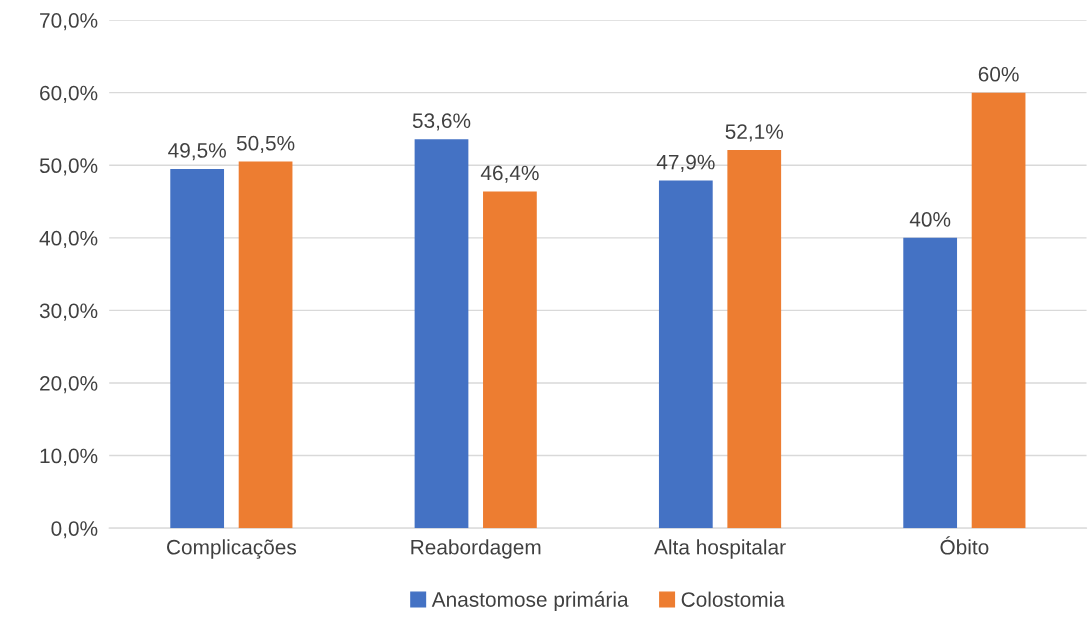  What do you see at coordinates (74, 530) in the screenshot?
I see `y-tick-label: 0,0%` at bounding box center [74, 530].